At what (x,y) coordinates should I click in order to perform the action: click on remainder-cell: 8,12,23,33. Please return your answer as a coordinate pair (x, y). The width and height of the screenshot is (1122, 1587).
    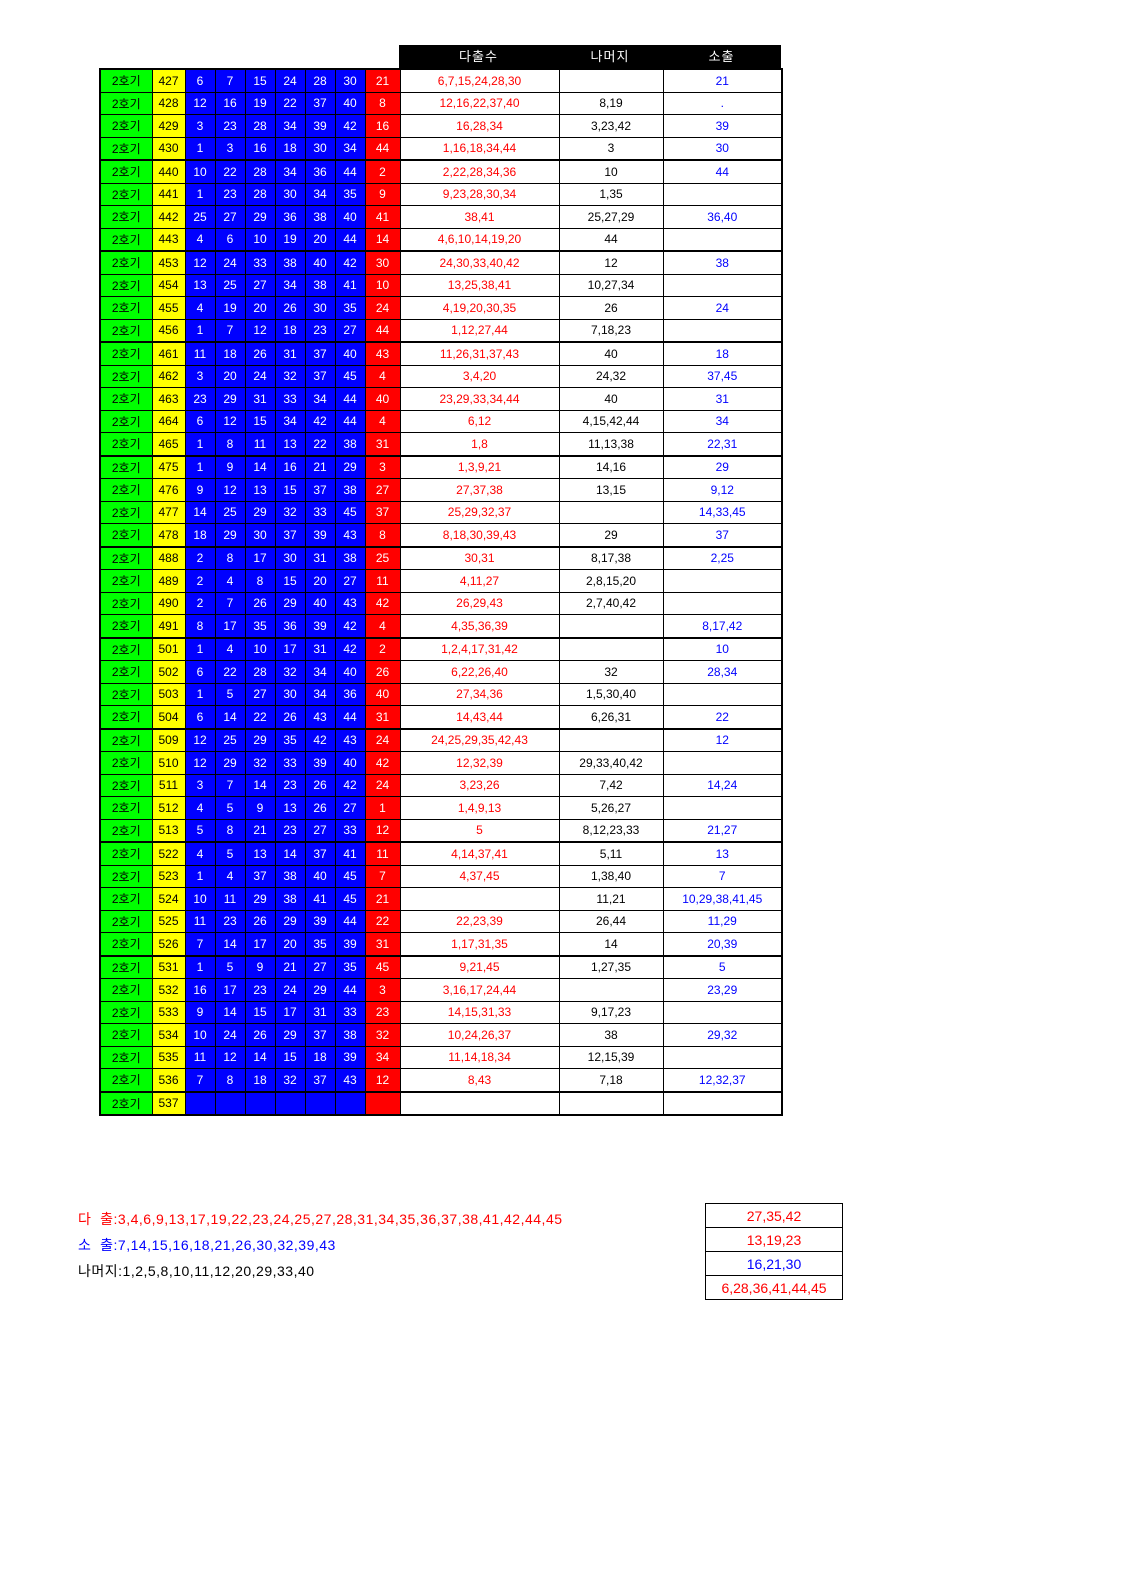
    Looking at the image, I should click on (611, 830).